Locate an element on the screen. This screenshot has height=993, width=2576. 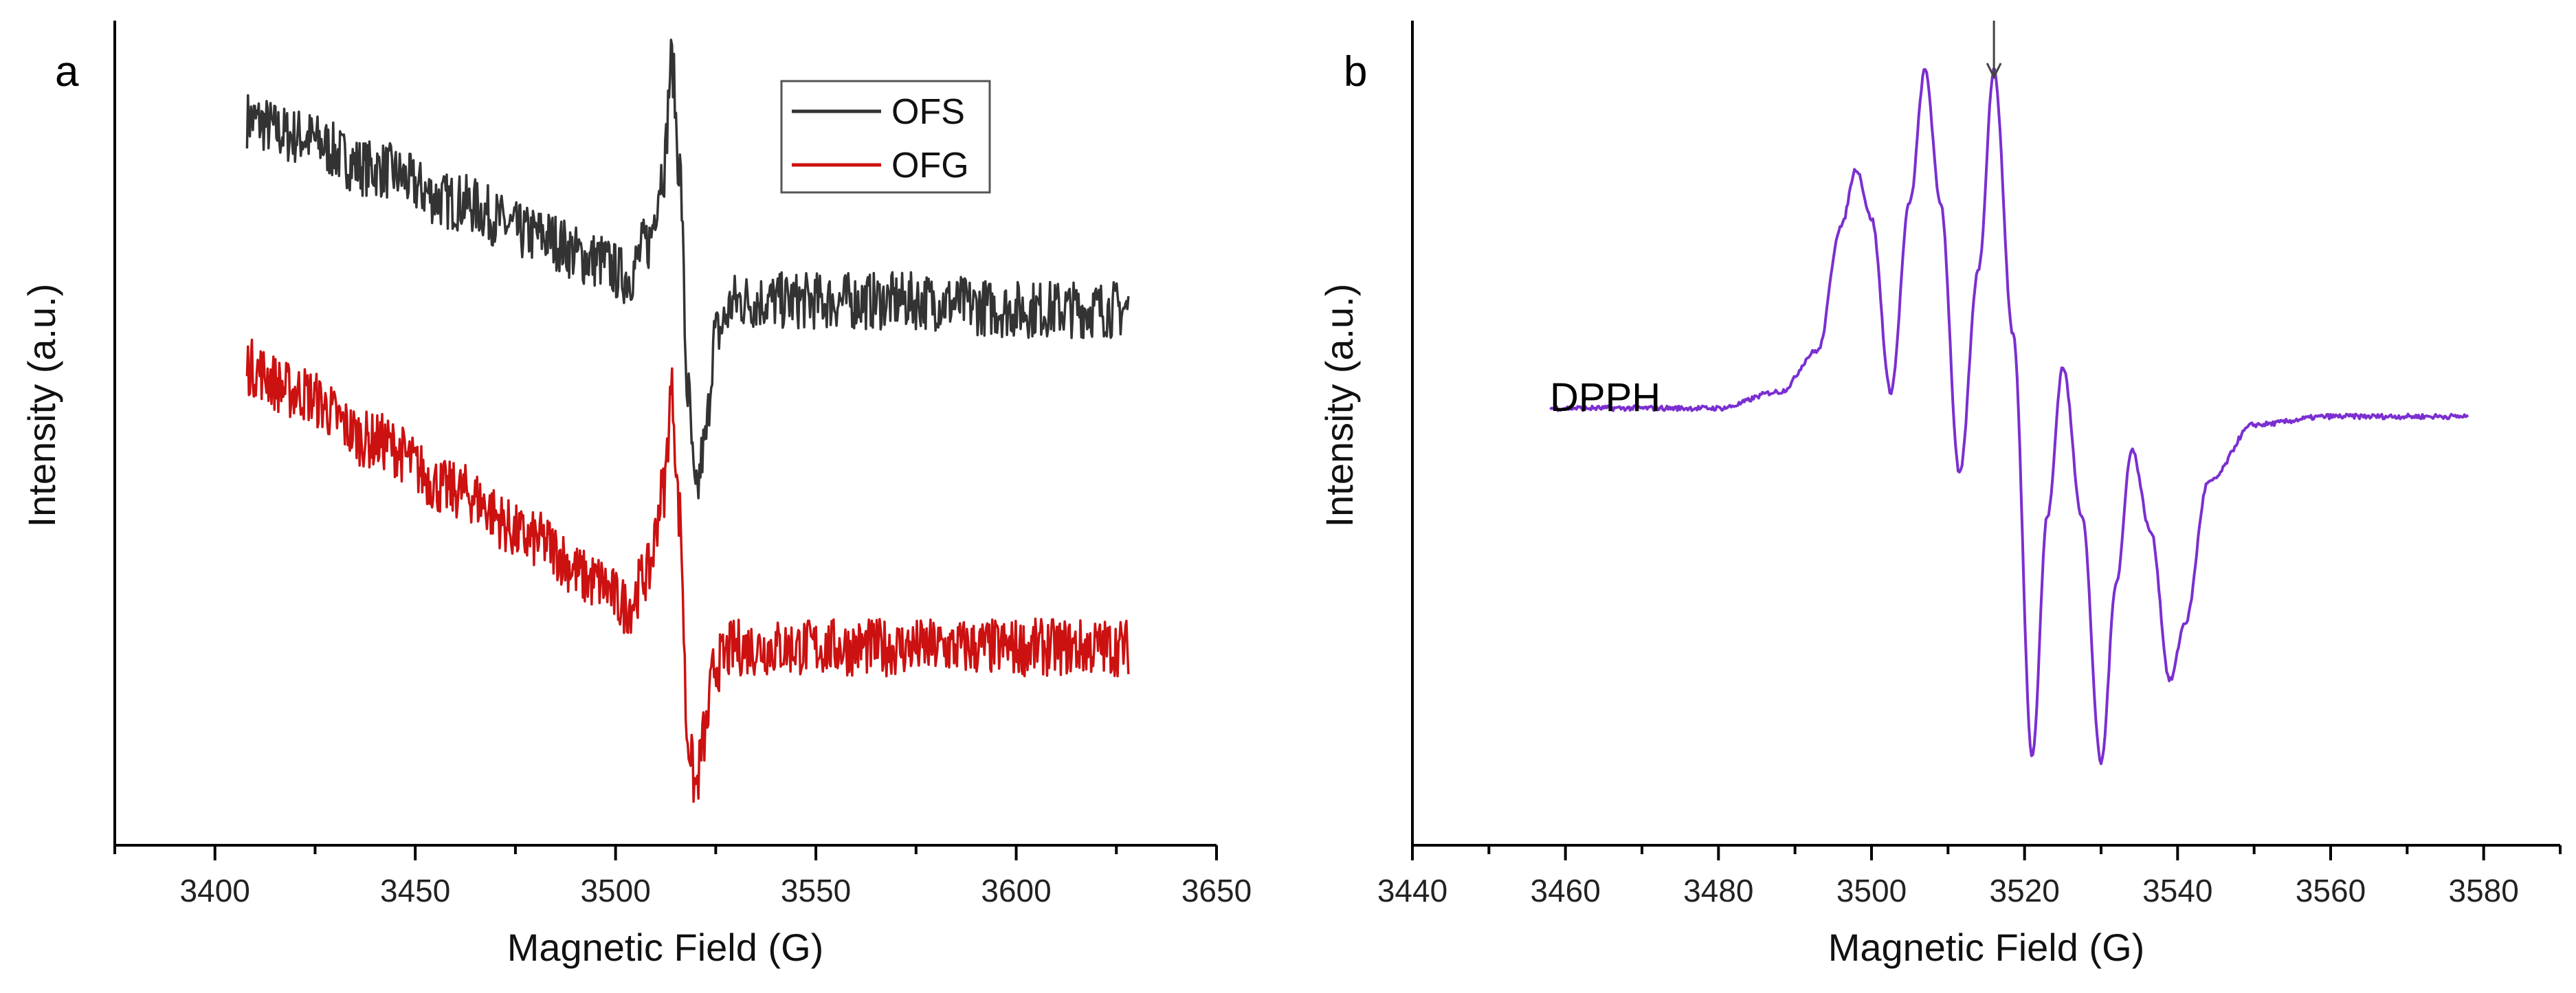
dpph-annotation: DPPH is located at coordinates (1605, 397).